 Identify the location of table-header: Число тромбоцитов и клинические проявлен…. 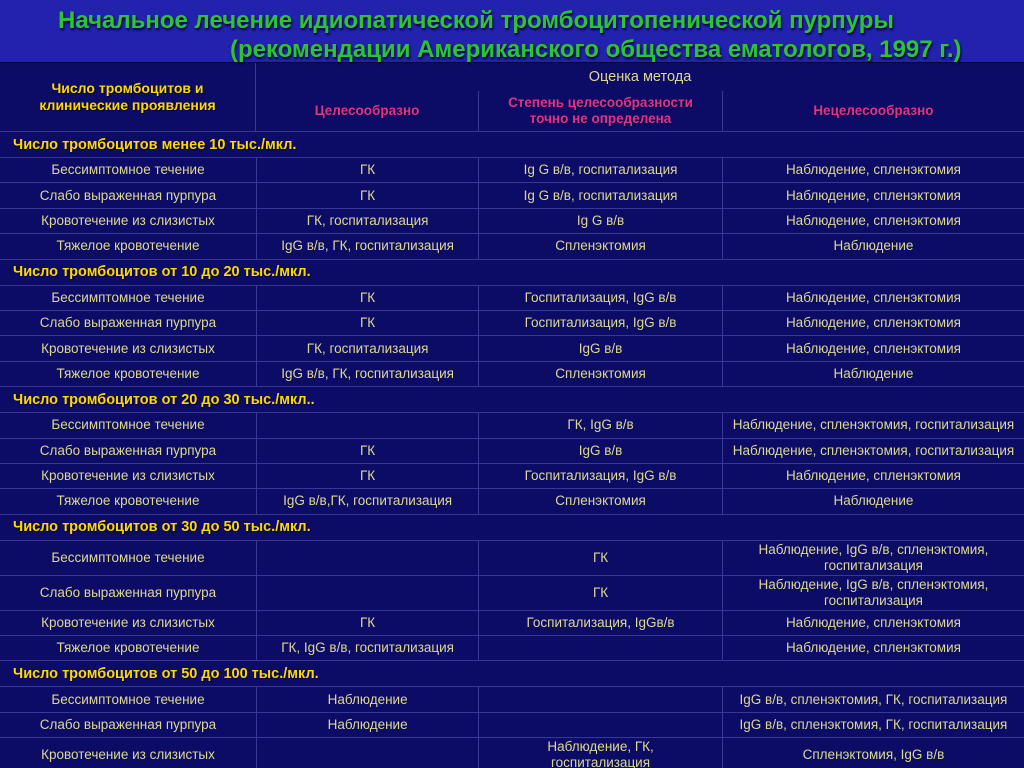
(512, 97).